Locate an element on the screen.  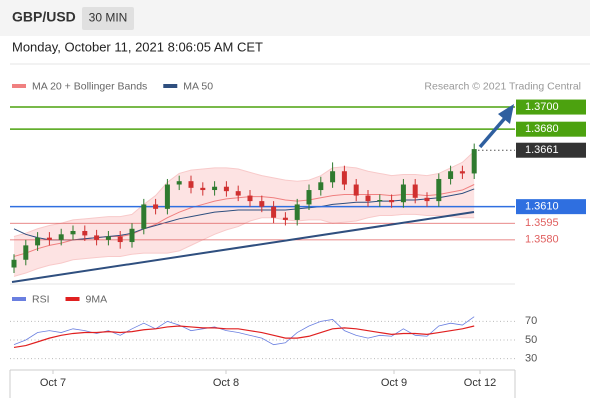
legend-label: MA 20 + Bollinger Bands is located at coordinates (89, 86).